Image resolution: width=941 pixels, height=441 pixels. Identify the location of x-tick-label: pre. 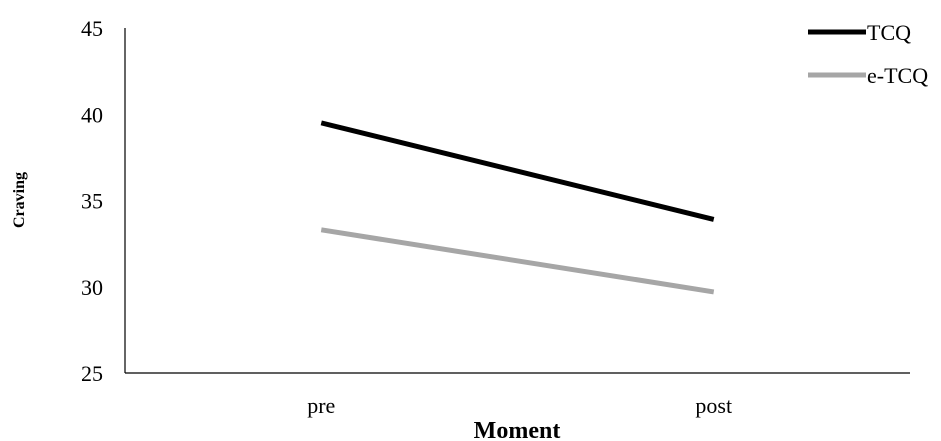
(321, 405).